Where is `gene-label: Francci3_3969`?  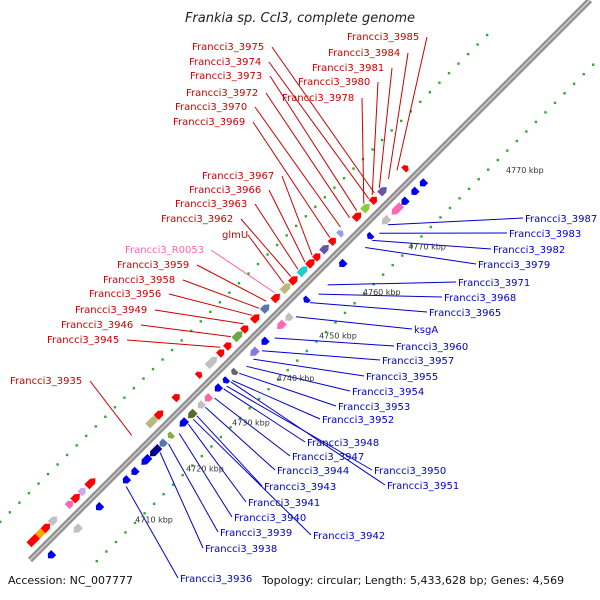 gene-label: Francci3_3969 is located at coordinates (209, 122).